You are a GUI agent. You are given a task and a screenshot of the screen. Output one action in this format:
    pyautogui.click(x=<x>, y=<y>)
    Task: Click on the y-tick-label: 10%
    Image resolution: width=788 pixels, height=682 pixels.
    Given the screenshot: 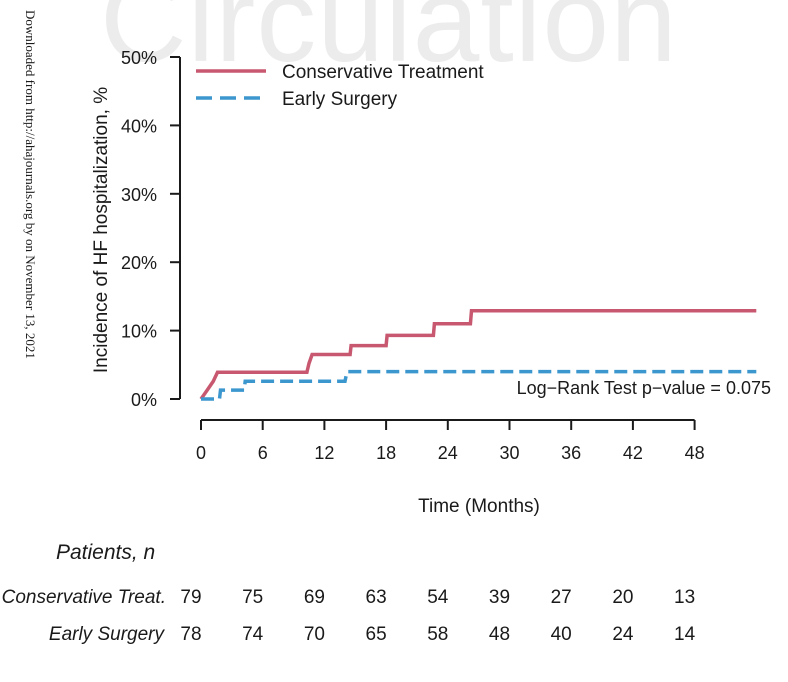 What is the action you would take?
    pyautogui.click(x=139, y=332)
    